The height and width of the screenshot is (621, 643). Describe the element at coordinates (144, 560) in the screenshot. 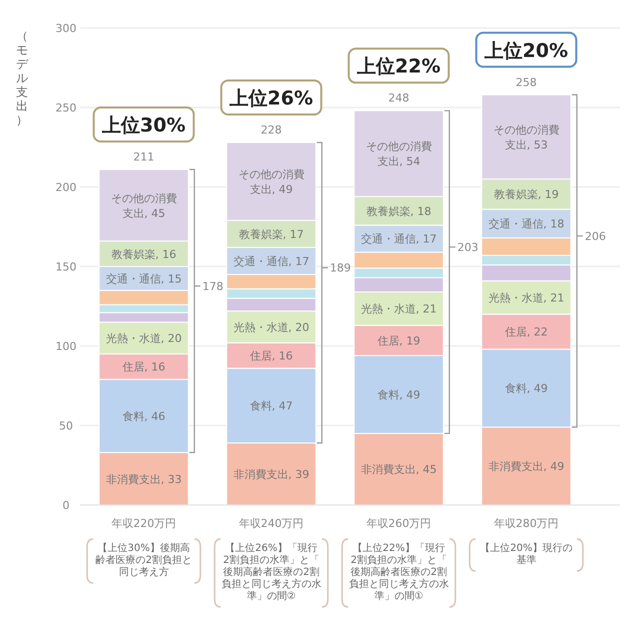

I see `text: 【上位30%】後期高齢者医療の2割負担と同じ考え方` at that location.